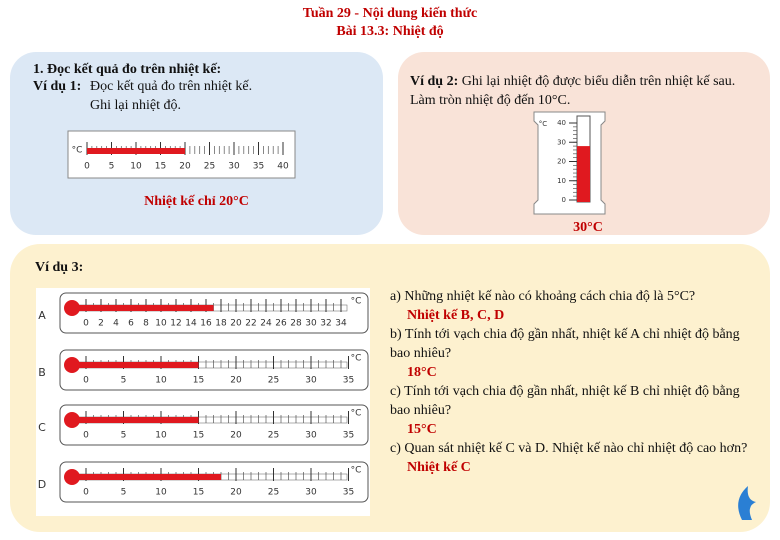  I want to click on tick-label: 18, so click(221, 324).